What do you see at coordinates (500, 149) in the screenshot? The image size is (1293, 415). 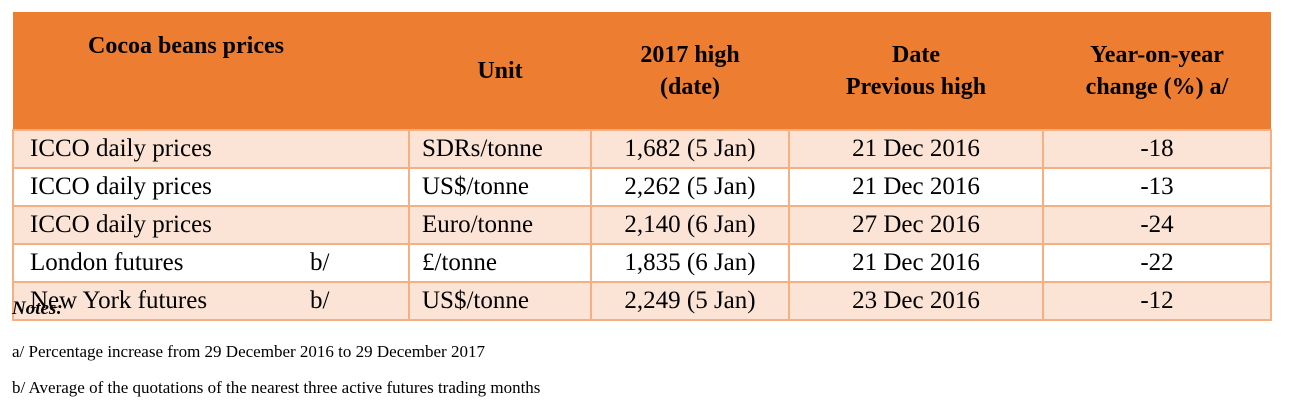 I see `unit-cell: SDRs/tonne` at bounding box center [500, 149].